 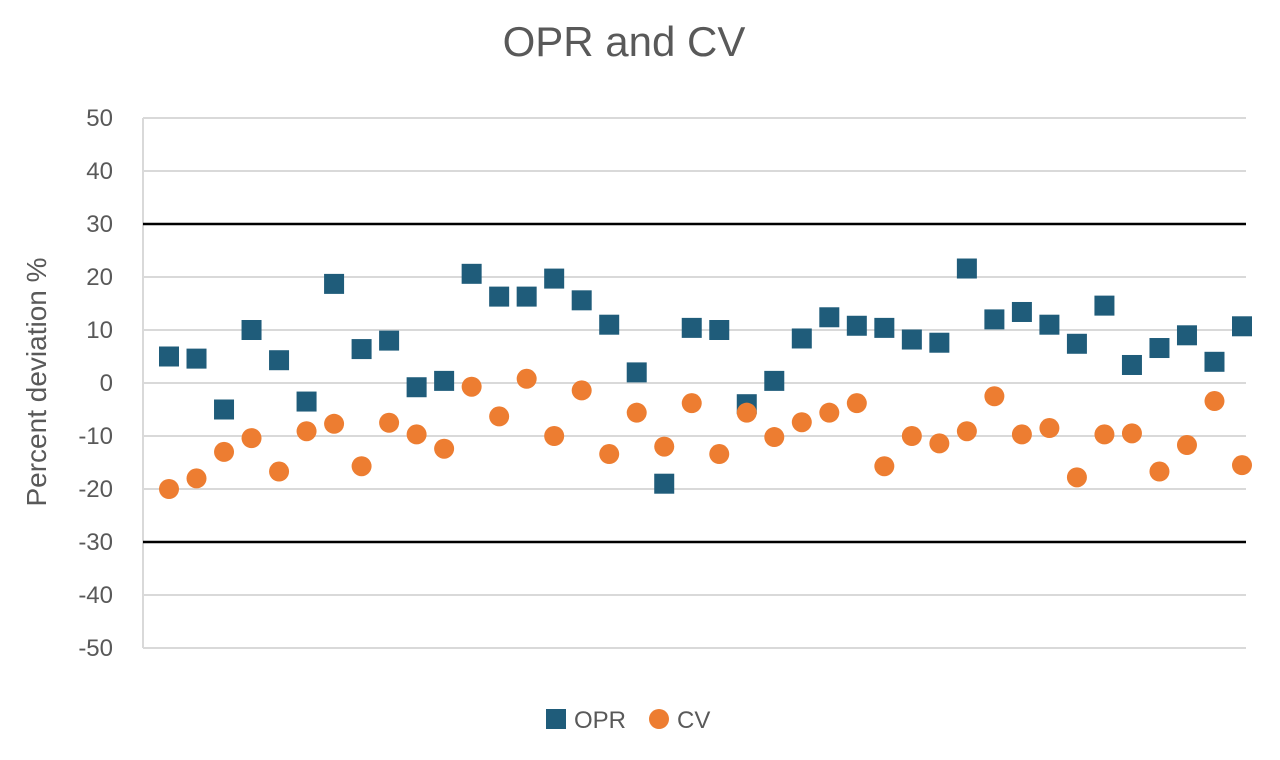 What do you see at coordinates (95, 436) in the screenshot?
I see `y-tick-label: -10` at bounding box center [95, 436].